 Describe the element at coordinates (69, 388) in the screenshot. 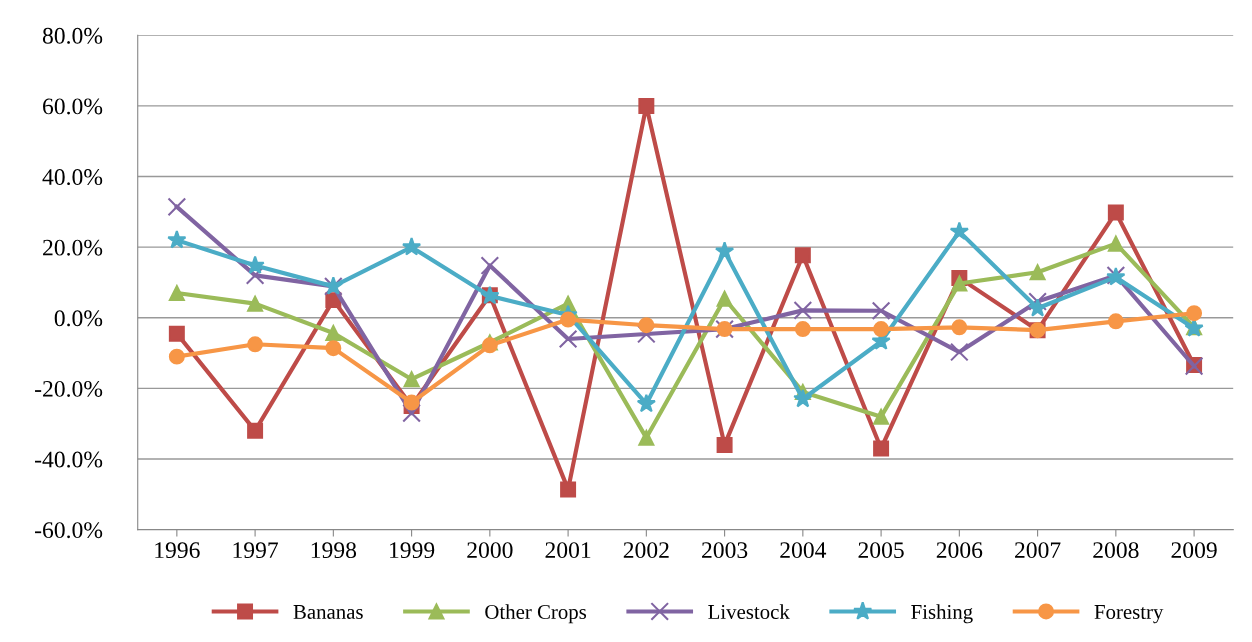

I see `y-tick-label: -20.0%` at that location.